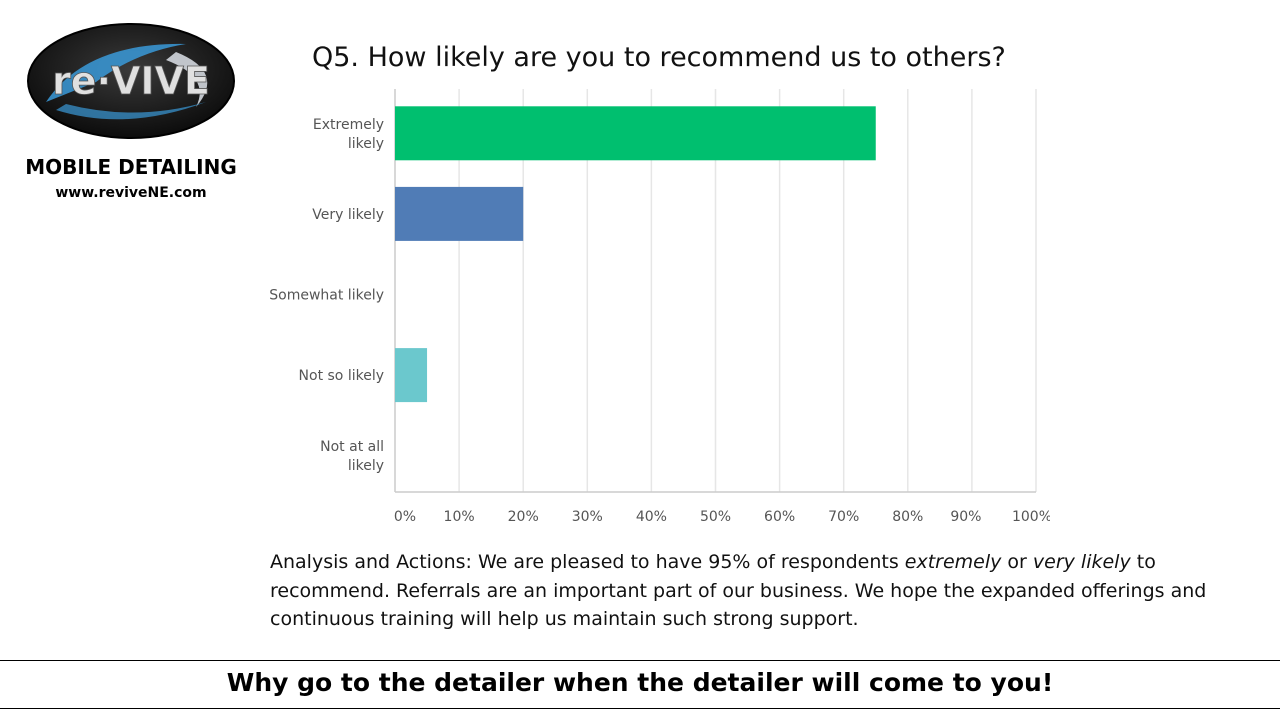 The width and height of the screenshot is (1280, 720). What do you see at coordinates (640, 708) in the screenshot?
I see `divider-bottom` at bounding box center [640, 708].